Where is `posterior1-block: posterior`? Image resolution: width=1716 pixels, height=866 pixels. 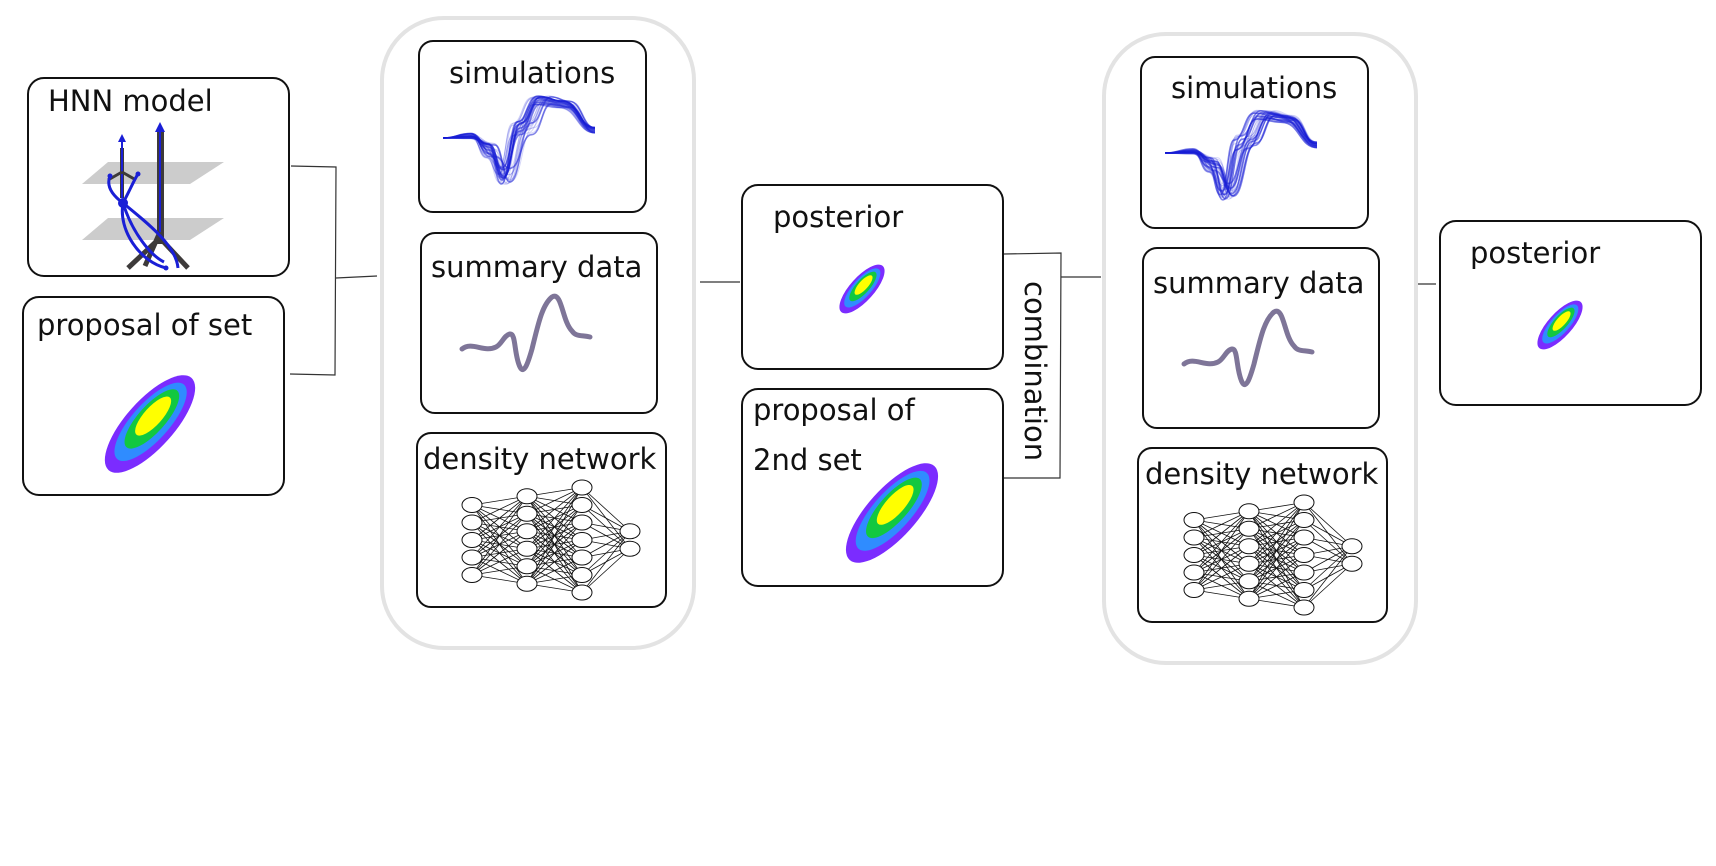
posterior1-block: posterior is located at coordinates (872, 277).